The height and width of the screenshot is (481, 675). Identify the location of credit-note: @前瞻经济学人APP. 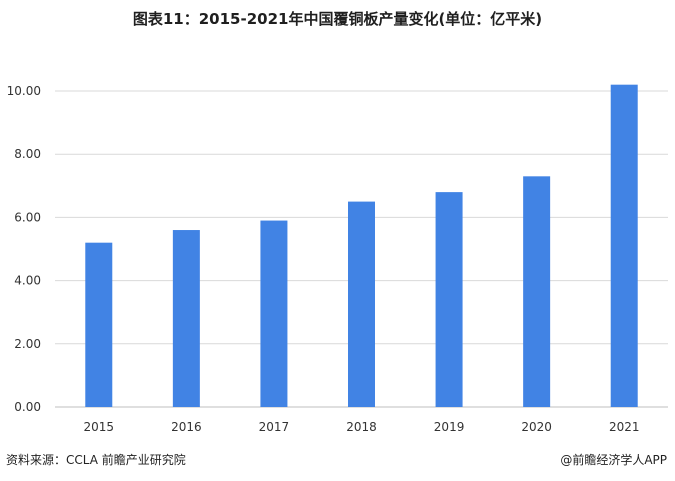
(613, 460).